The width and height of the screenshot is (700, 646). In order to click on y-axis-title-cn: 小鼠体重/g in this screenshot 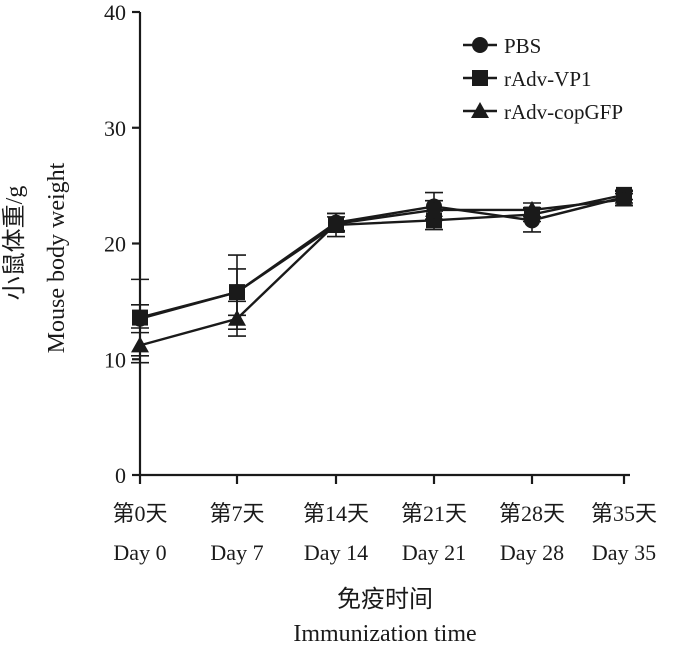, I will do `click(14, 243)`.